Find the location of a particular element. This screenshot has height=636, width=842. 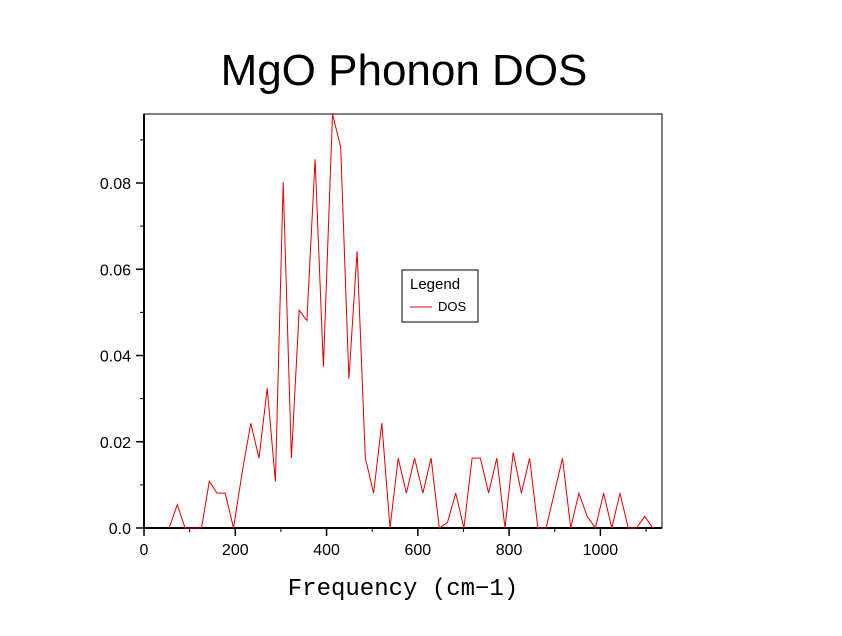

y-tick-label-2: 0.04 is located at coordinates (115, 357).